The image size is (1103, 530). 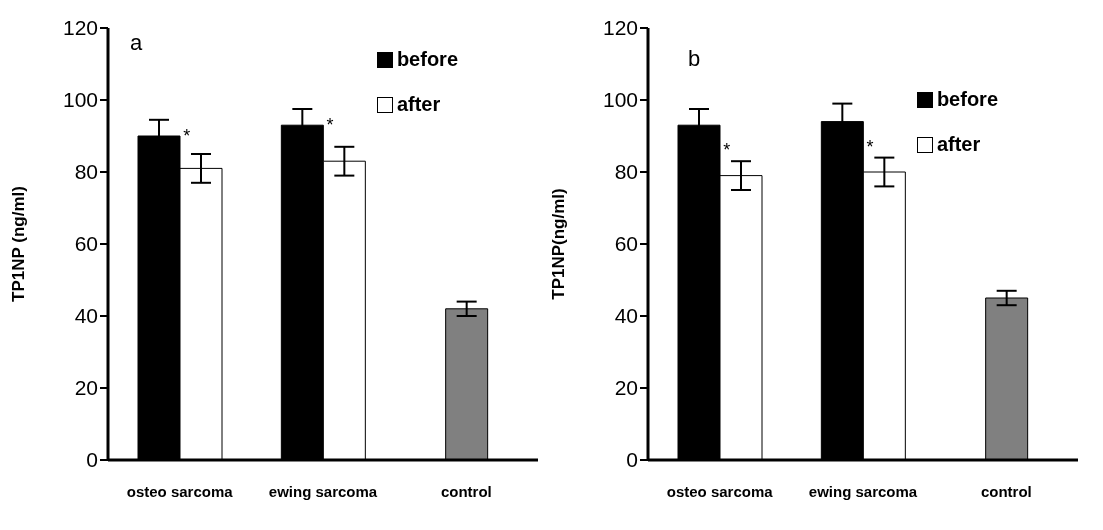 What do you see at coordinates (136, 43) in the screenshot?
I see `annotation: a` at bounding box center [136, 43].